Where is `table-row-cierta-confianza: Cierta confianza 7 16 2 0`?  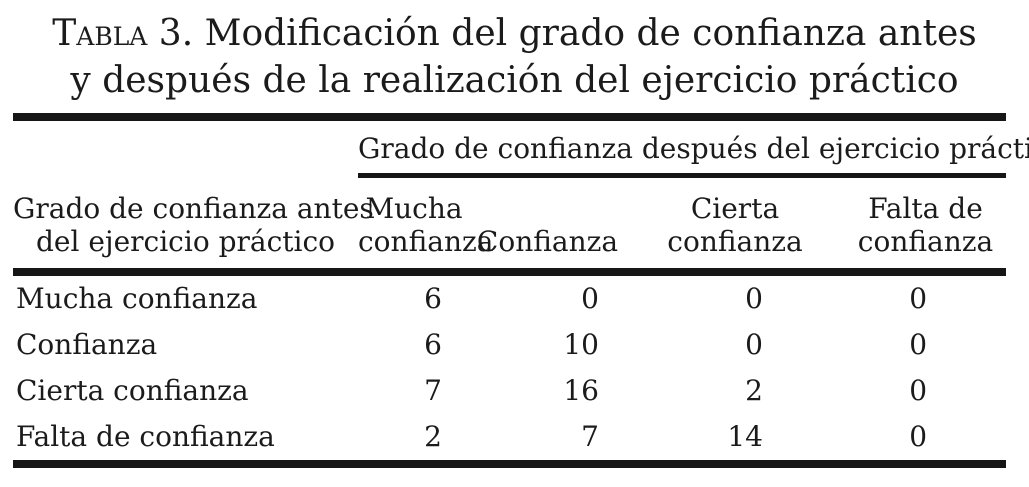 table-row-cierta-confianza: Cierta confianza 7 16 2 0 is located at coordinates (509, 391).